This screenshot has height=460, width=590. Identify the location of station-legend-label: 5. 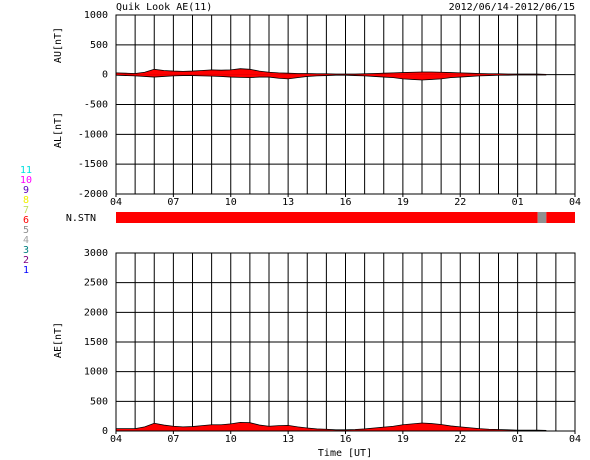
(26, 230).